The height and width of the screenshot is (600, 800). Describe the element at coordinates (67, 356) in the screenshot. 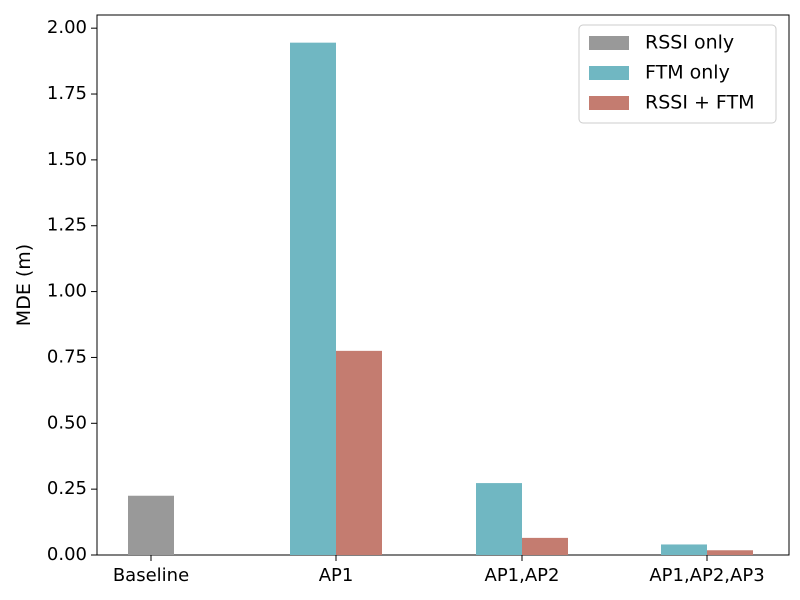

I see `y-tick-label: 0.75` at that location.